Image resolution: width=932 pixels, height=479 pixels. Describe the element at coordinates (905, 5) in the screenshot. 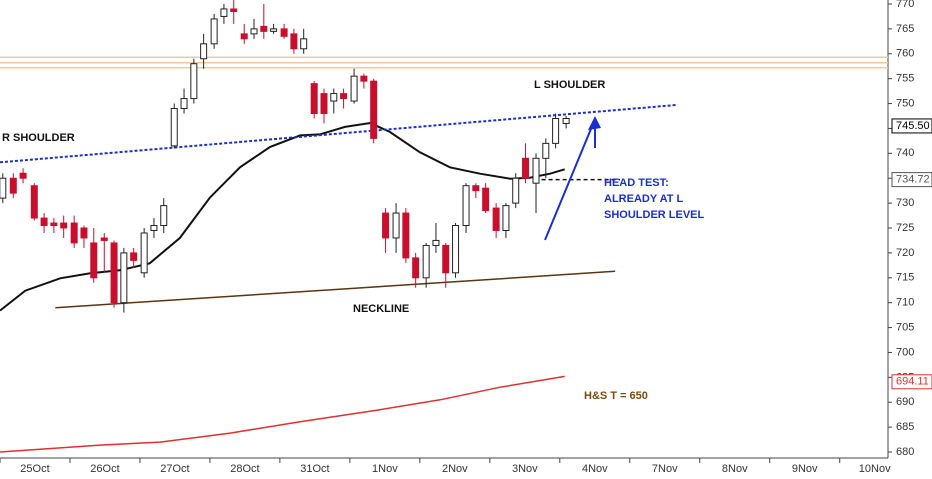

I see `y-tick-label: 770` at that location.